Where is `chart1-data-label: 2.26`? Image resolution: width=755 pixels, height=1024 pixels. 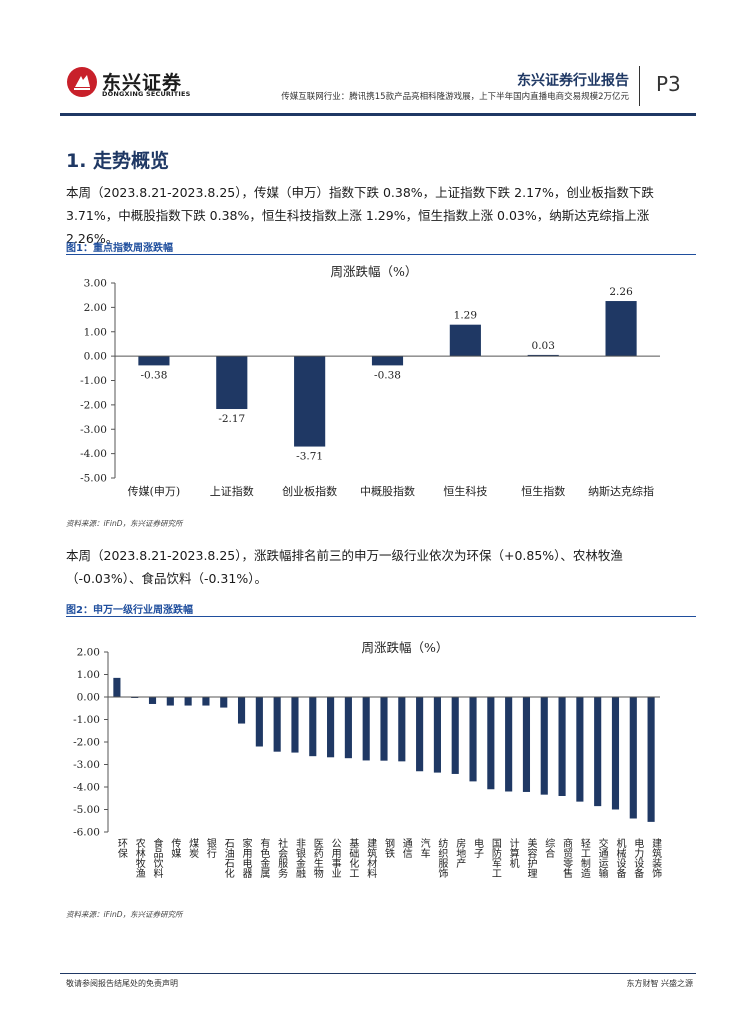
chart1-data-label: 2.26 is located at coordinates (621, 292).